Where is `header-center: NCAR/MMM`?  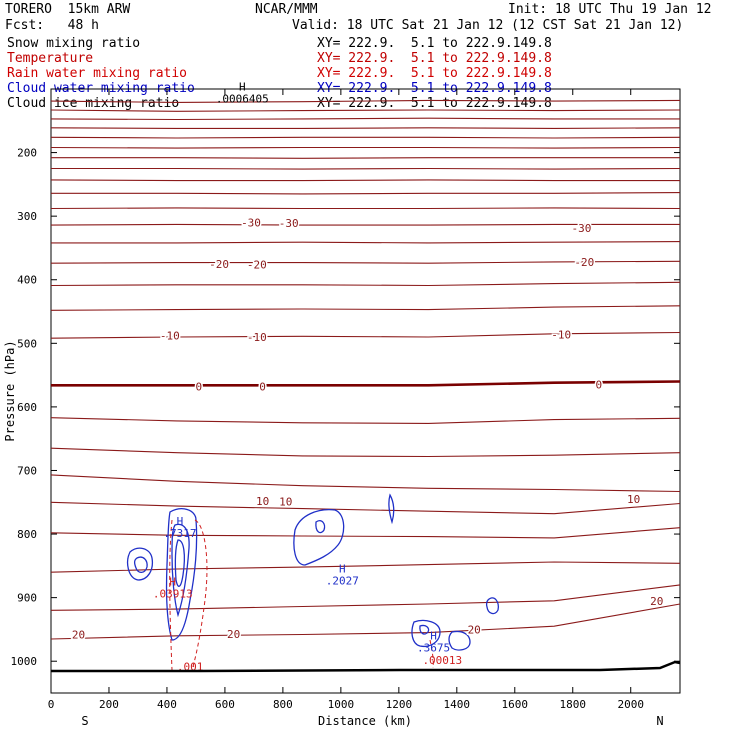 header-center: NCAR/MMM is located at coordinates (286, 9).